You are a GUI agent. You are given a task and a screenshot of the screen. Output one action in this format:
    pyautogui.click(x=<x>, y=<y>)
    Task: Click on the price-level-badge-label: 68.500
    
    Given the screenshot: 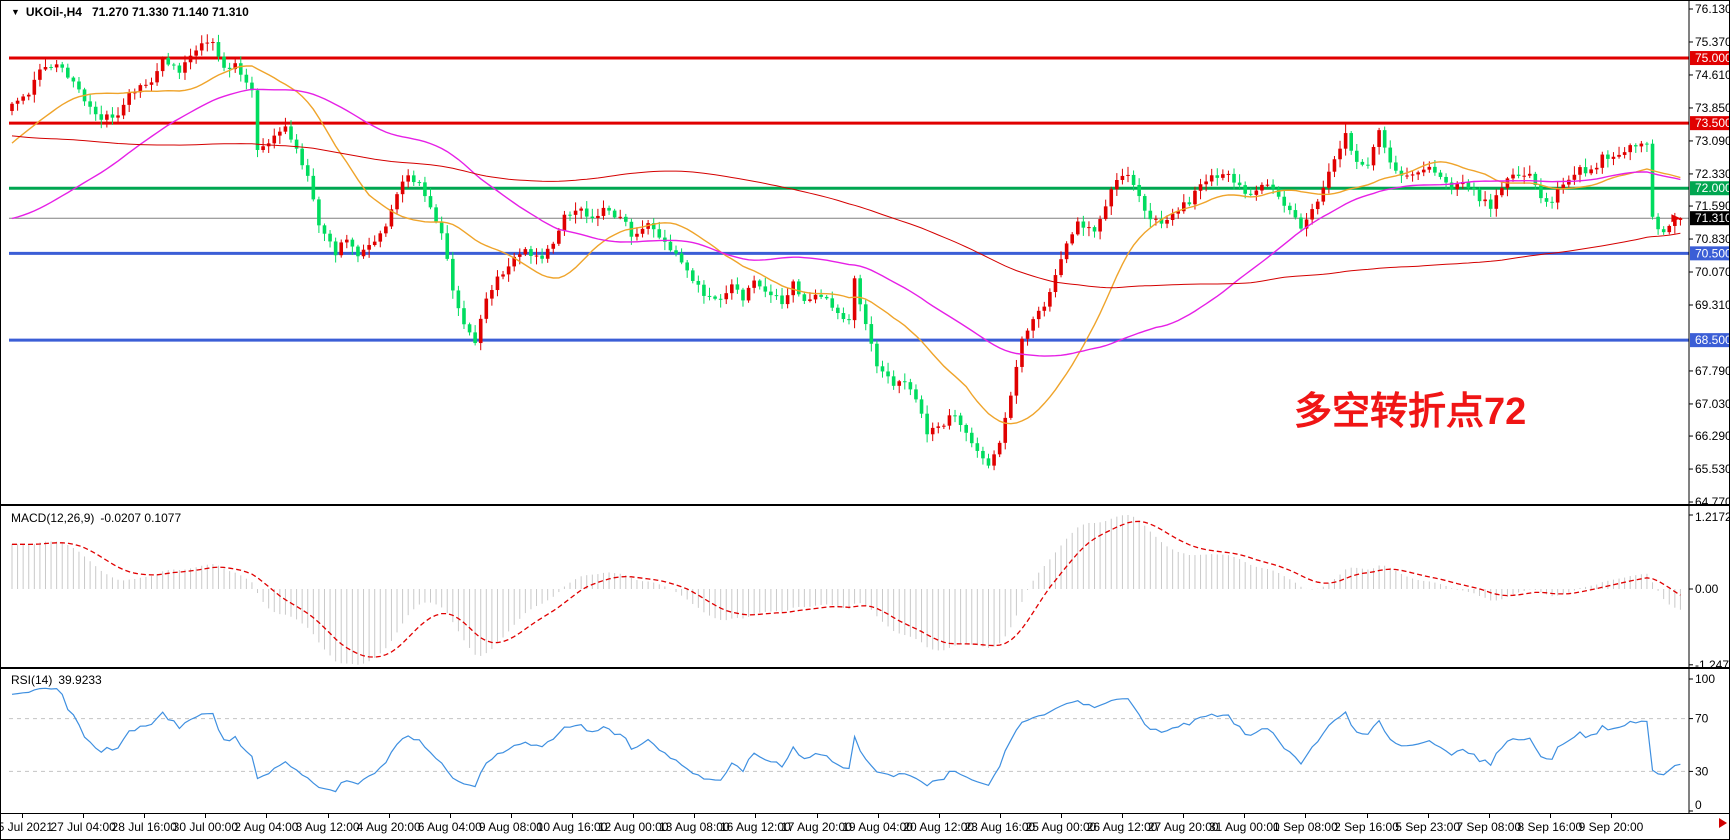 What is the action you would take?
    pyautogui.click(x=1712, y=340)
    